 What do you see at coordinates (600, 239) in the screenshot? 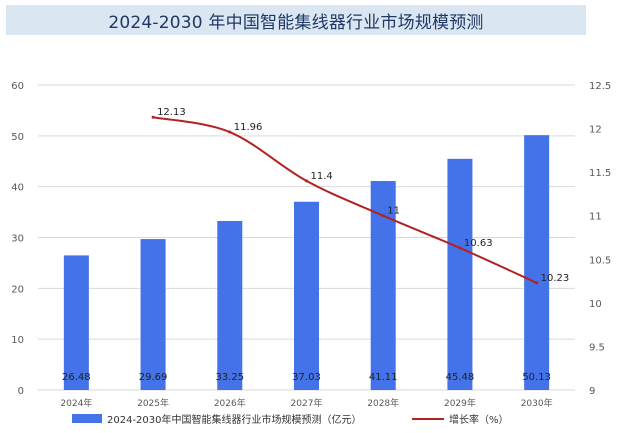
I see `right-y-axis: 9 9.5 10 10.5 11 11.5 12 12.5` at bounding box center [600, 239].